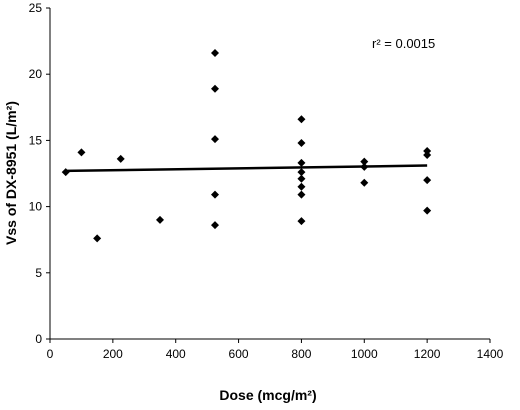  I want to click on x-tick-label: 1000, so click(364, 354).